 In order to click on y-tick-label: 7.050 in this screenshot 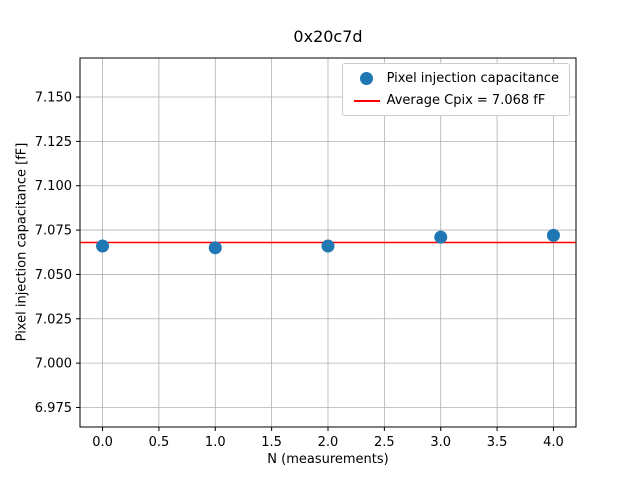, I will do `click(53, 275)`.